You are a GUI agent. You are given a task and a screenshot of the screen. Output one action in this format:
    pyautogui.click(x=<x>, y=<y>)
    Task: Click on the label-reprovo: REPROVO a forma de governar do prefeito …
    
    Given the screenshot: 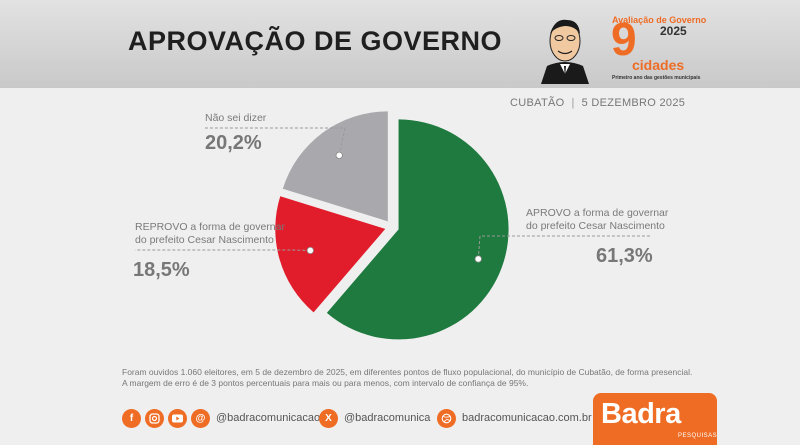 What is the action you would take?
    pyautogui.click(x=210, y=234)
    